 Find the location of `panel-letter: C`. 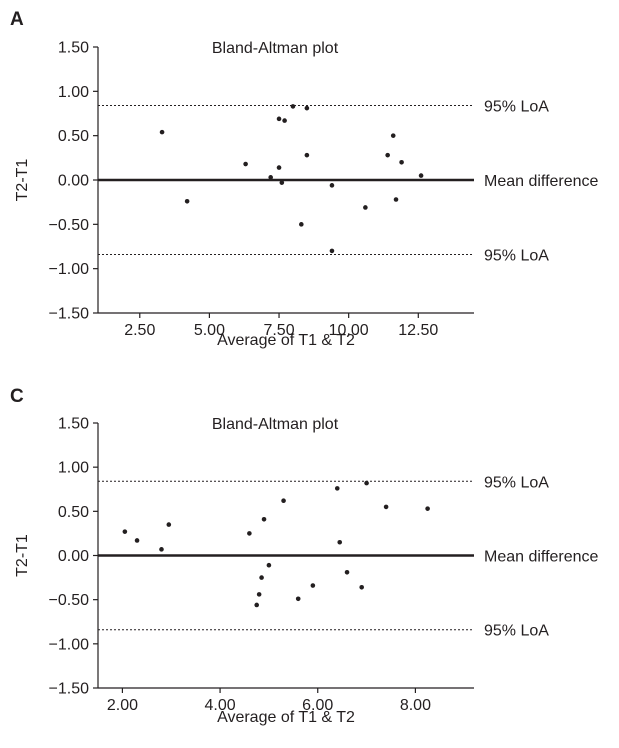

panel-letter: C is located at coordinates (17, 396).